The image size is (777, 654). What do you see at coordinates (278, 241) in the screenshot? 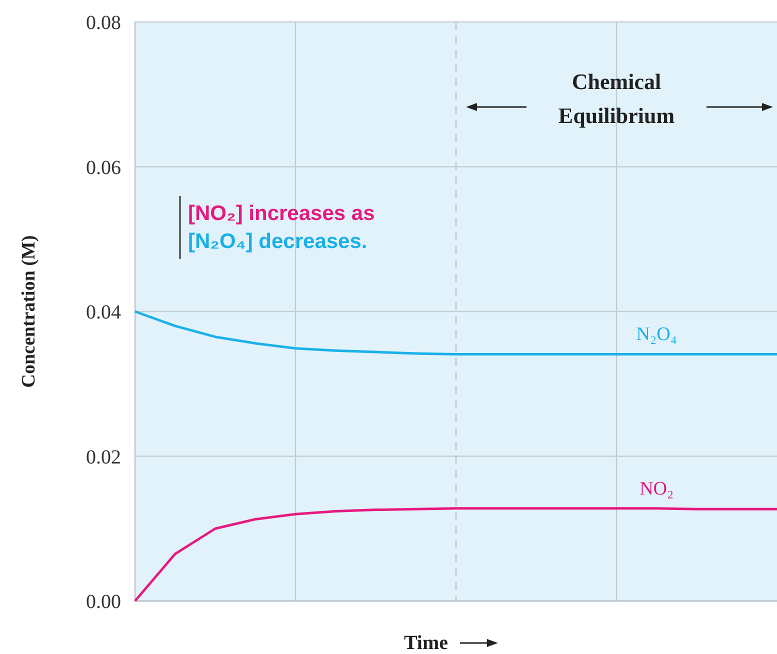
I see `annotation: [N₂O₄] decreases.` at bounding box center [278, 241].